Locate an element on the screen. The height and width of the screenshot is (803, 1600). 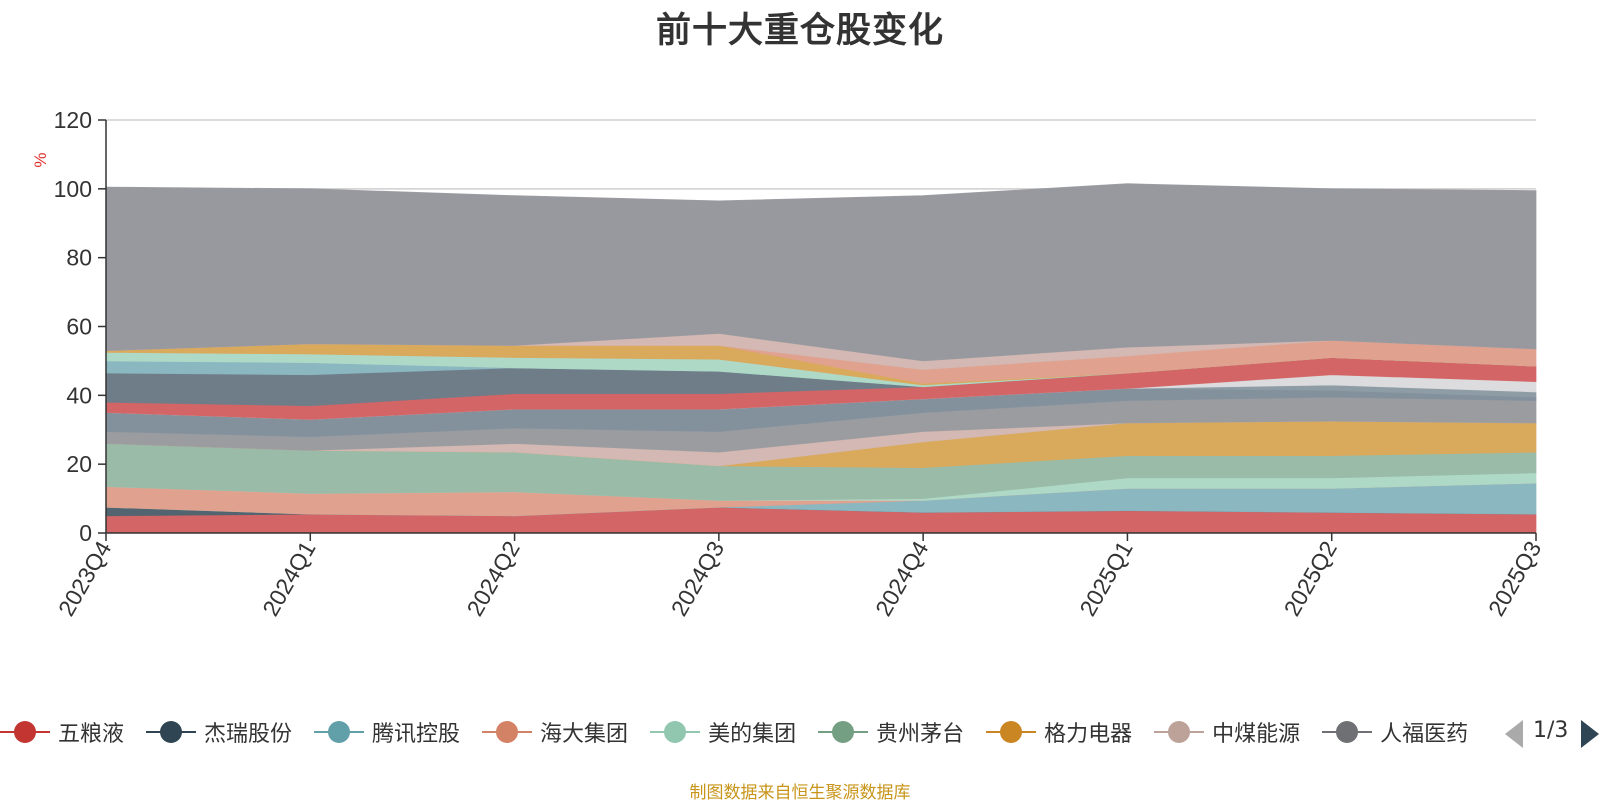
x-tick-label-3: 2024Q3 is located at coordinates (697, 579).